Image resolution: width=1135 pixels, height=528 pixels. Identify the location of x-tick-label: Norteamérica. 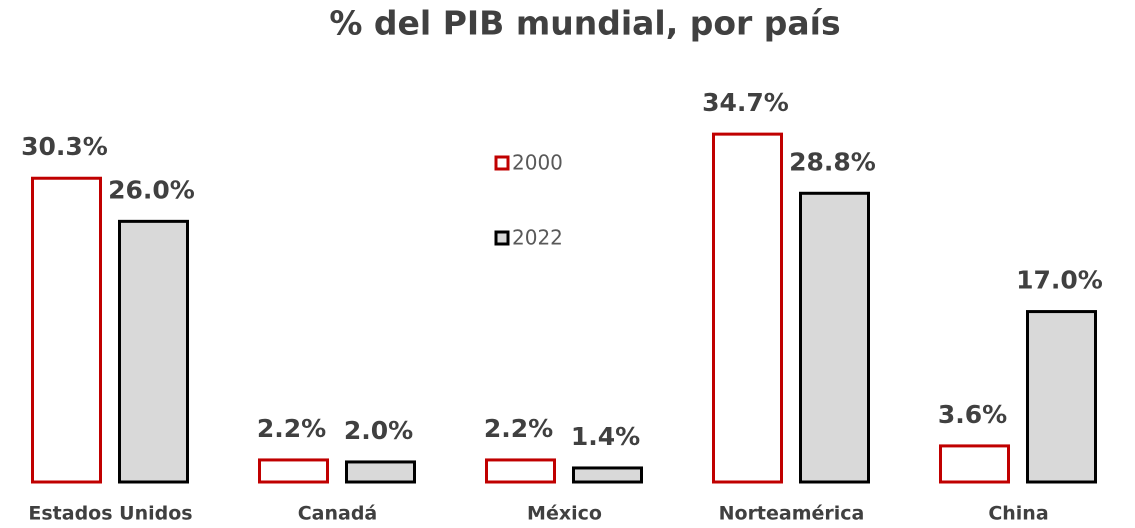
(792, 514).